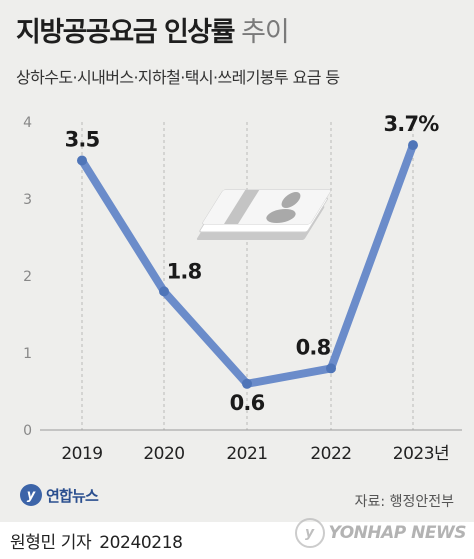 The width and height of the screenshot is (474, 559). Describe the element at coordinates (31, 495) in the screenshot. I see `yonhap-logo-mark: y` at that location.